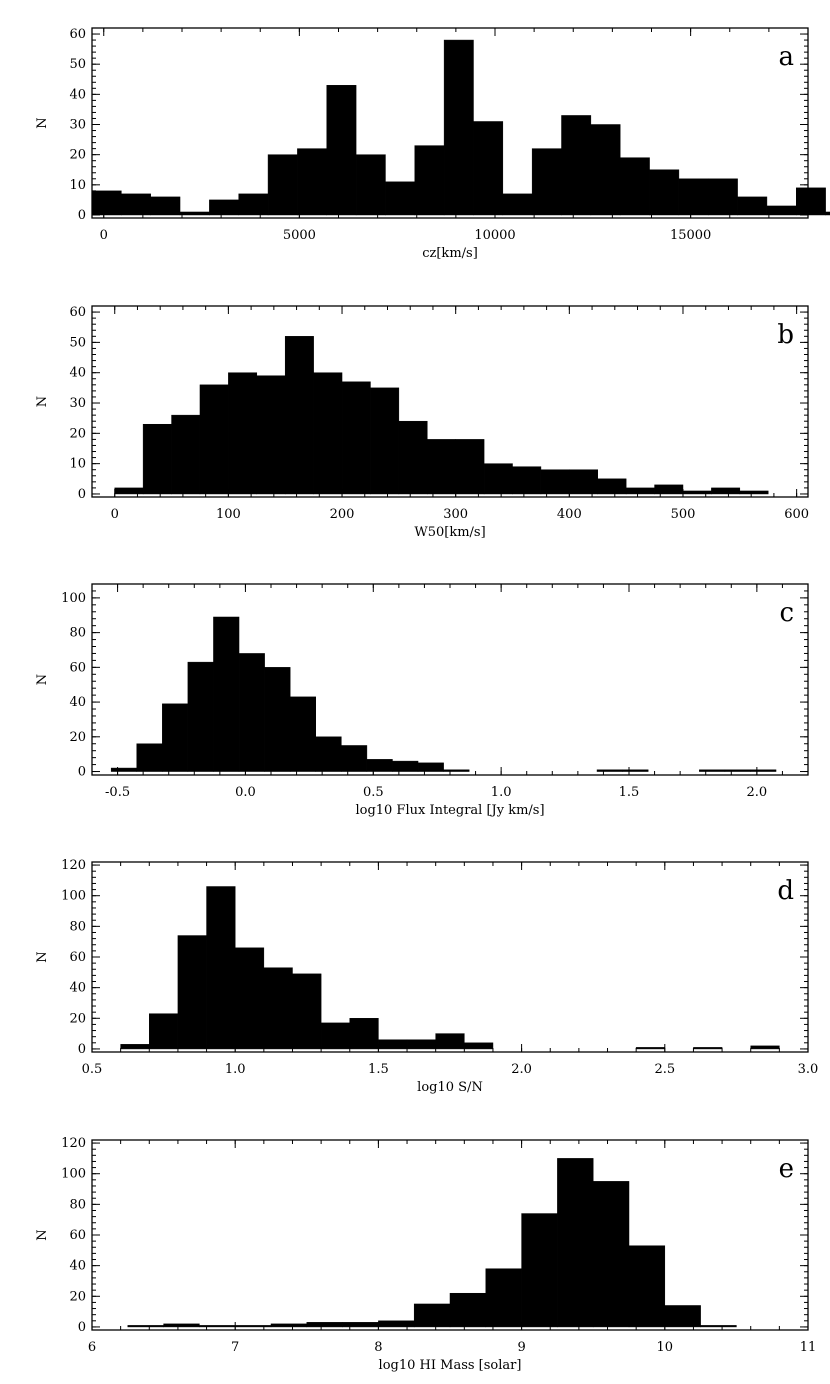 The width and height of the screenshot is (830, 1384). What do you see at coordinates (77, 403) in the screenshot?
I see `y-tick-label: 30` at bounding box center [77, 403].